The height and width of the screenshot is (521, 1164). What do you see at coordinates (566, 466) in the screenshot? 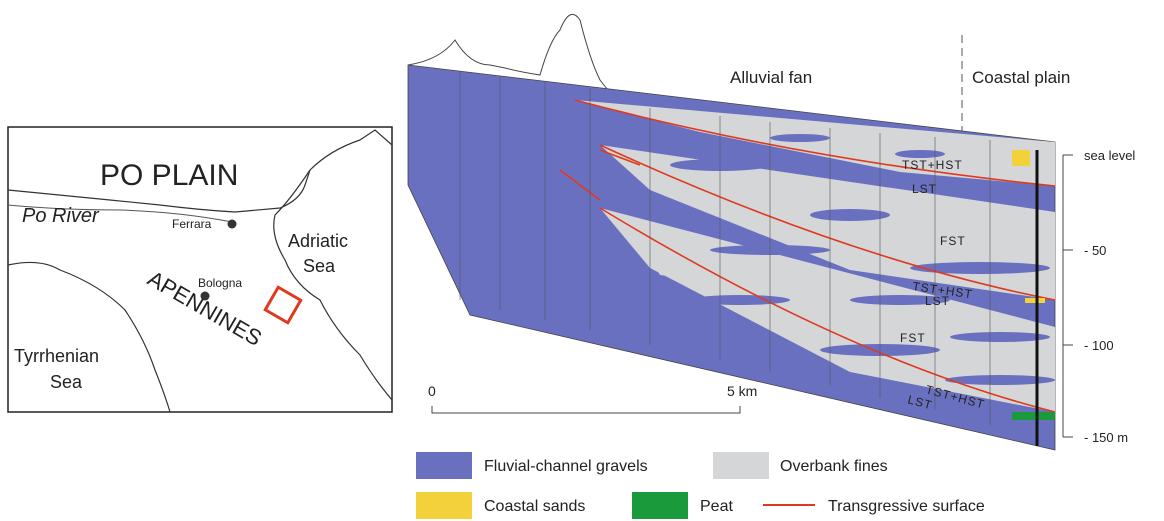
I see `legend-label: Fluvial-channel gravels` at bounding box center [566, 466].